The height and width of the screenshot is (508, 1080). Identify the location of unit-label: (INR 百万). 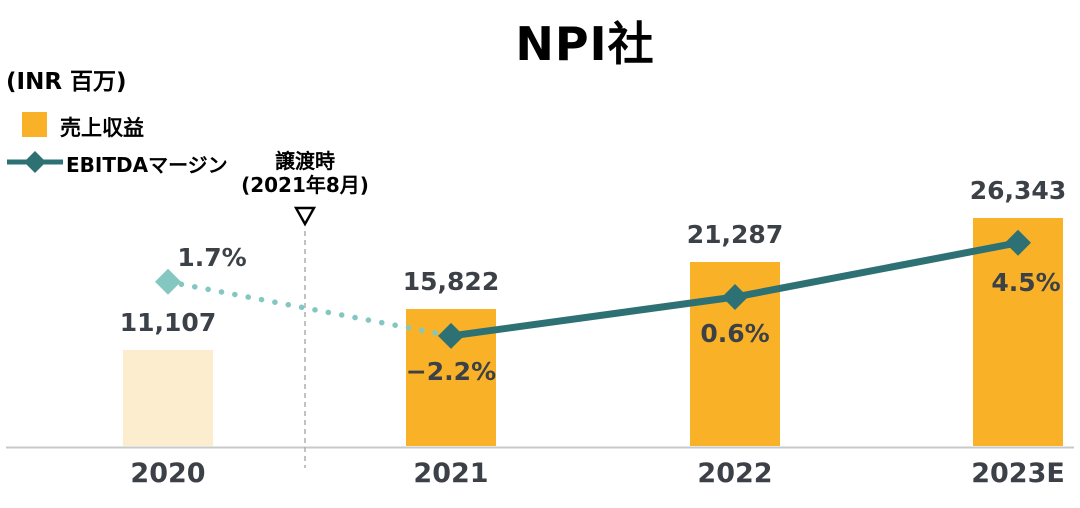
(66, 82).